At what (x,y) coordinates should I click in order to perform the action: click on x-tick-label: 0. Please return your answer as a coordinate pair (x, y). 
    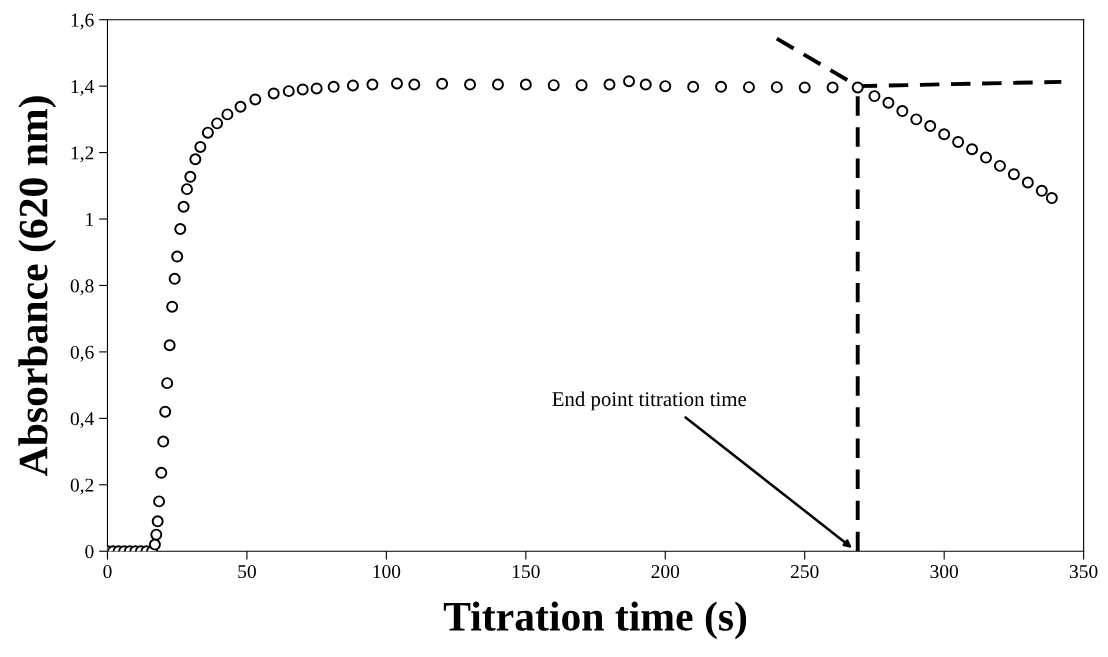
    Looking at the image, I should click on (107, 571).